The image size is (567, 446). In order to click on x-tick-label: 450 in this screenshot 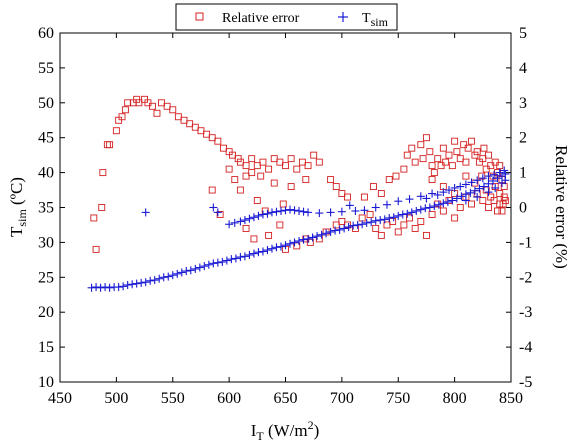, I will do `click(60, 398)`.